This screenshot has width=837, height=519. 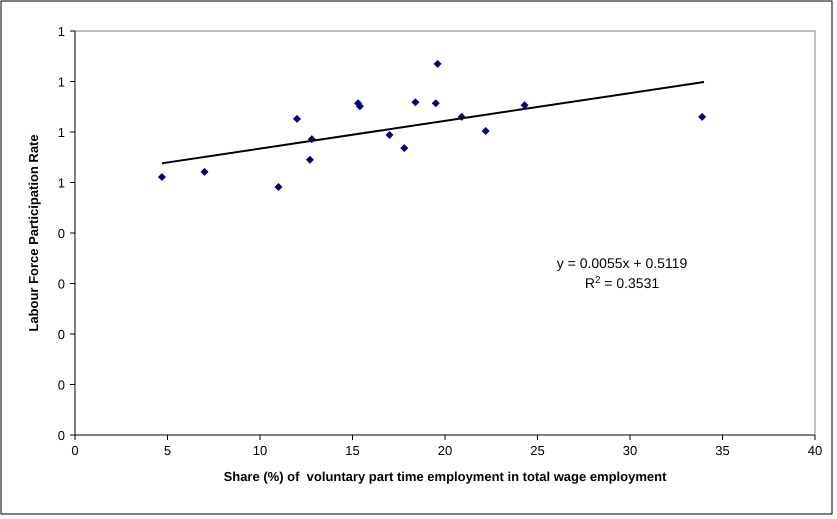 What do you see at coordinates (622, 282) in the screenshot?
I see `annotation: R$^{2}$ = 0.3531` at bounding box center [622, 282].